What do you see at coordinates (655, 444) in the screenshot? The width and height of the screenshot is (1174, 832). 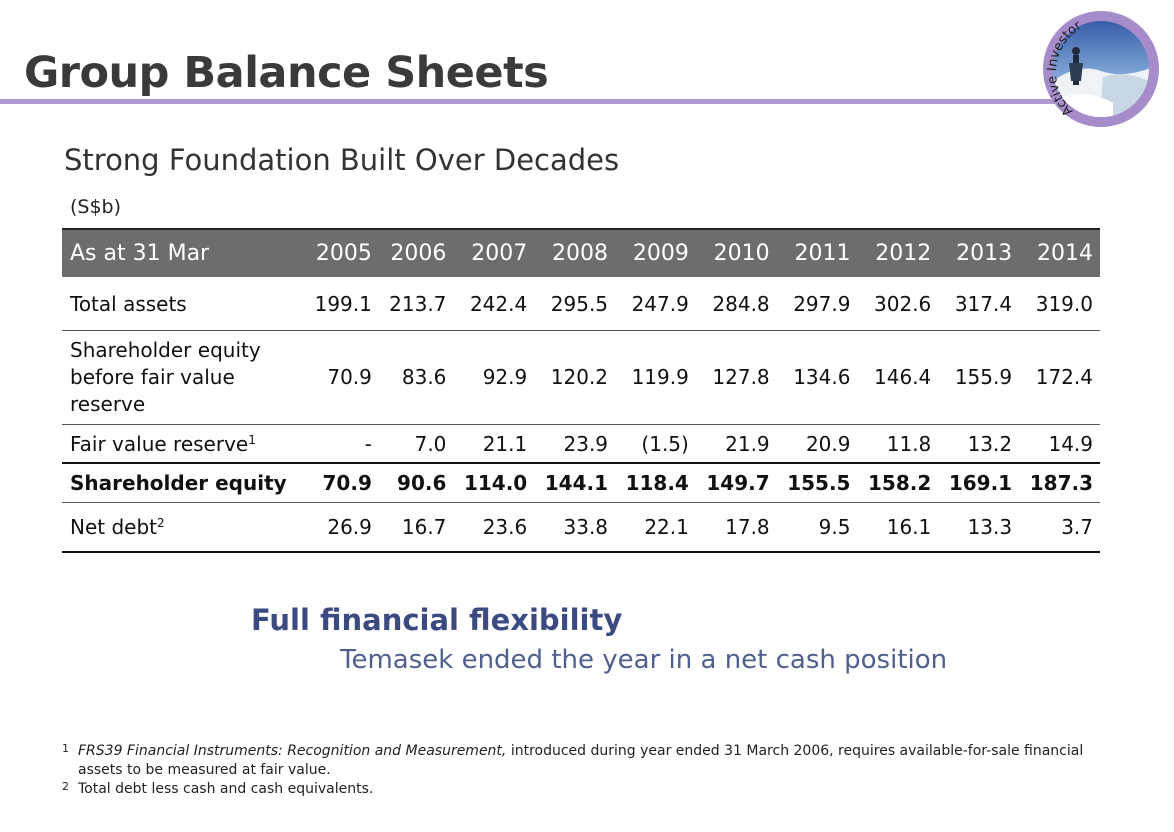 I see `table-cell: (1.5)` at bounding box center [655, 444].